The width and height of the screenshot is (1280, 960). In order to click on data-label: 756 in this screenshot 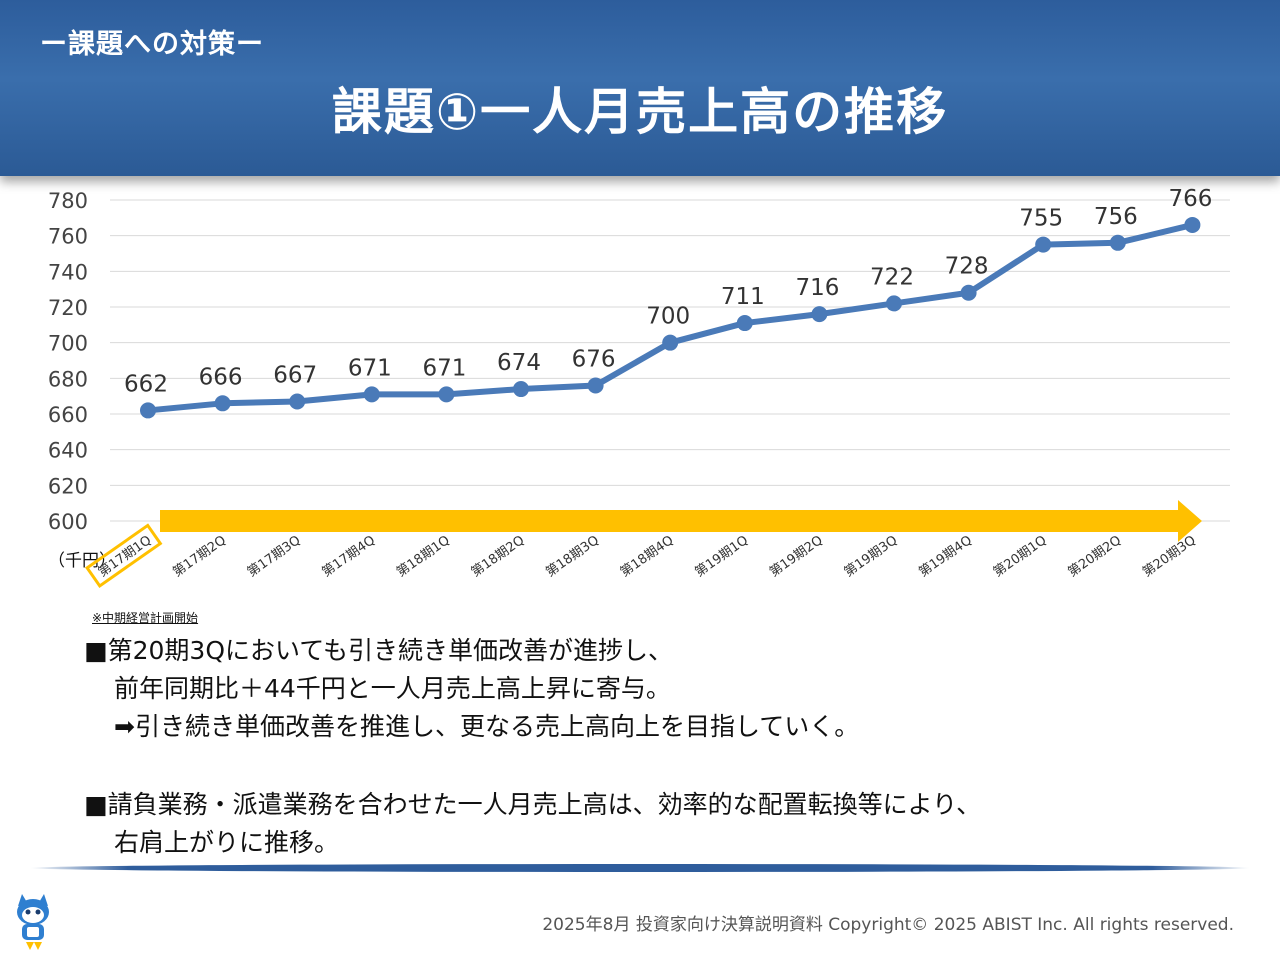, I will do `click(1116, 217)`.